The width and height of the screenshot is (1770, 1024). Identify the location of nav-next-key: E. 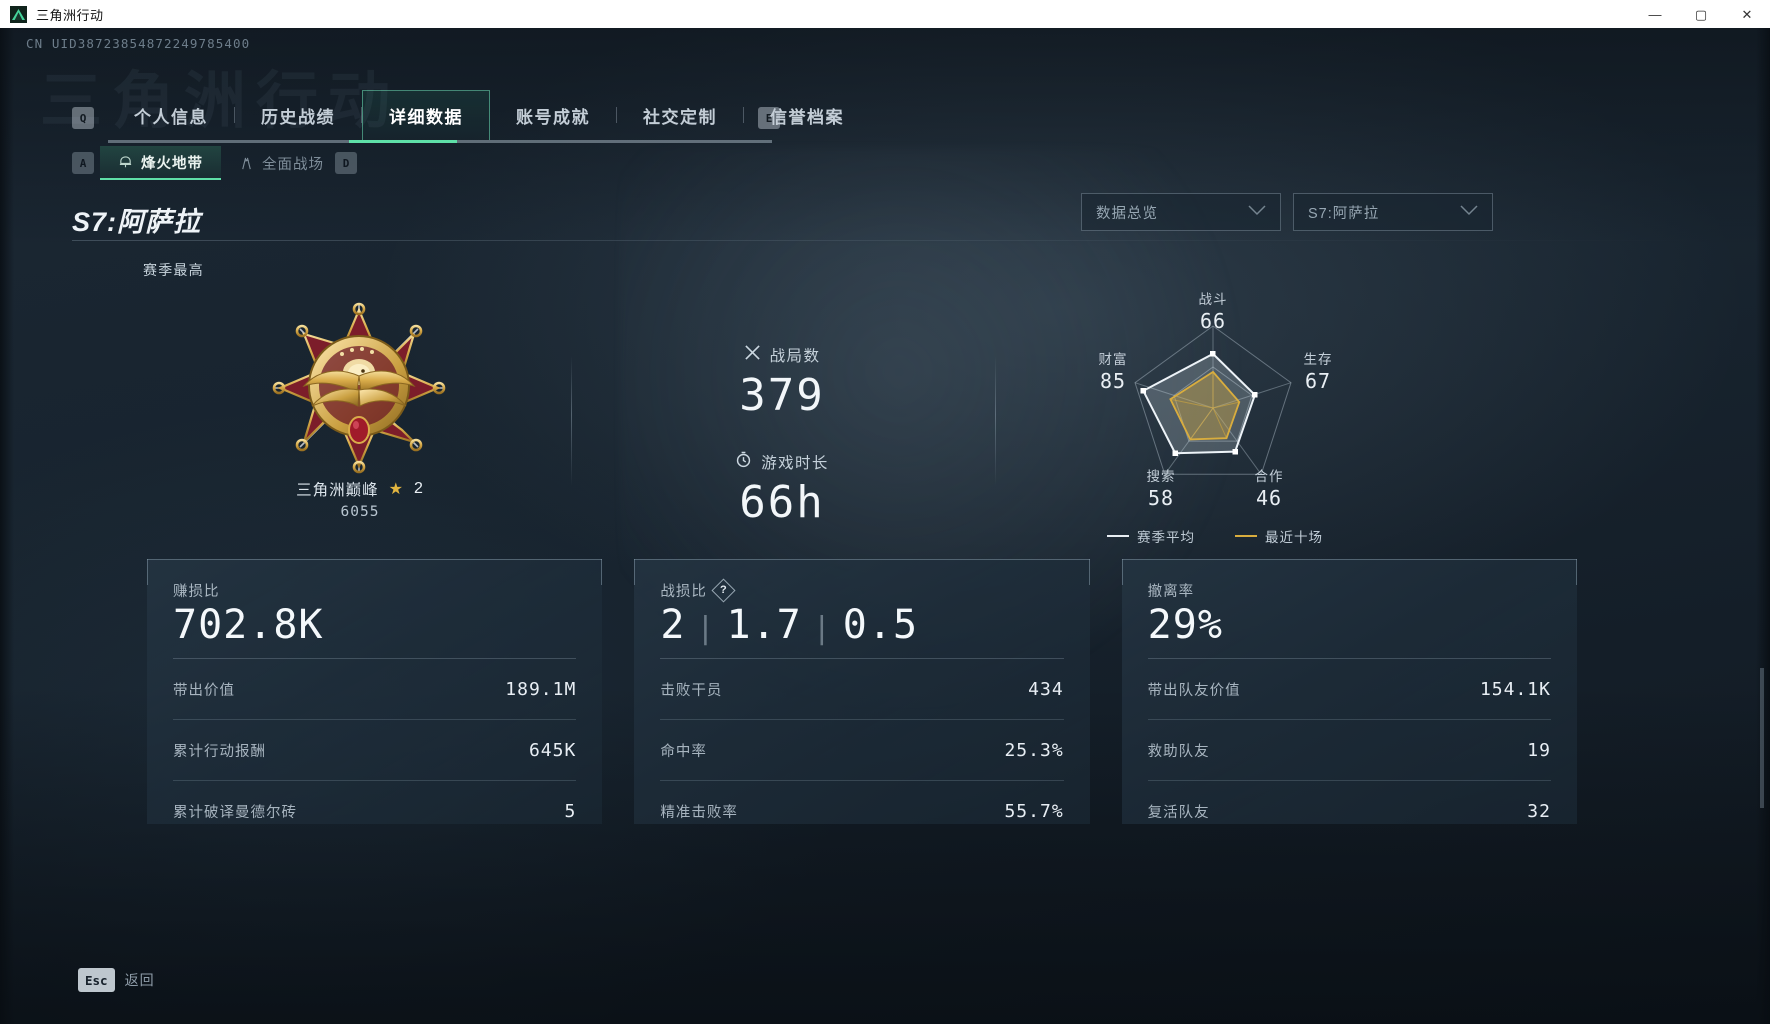
(769, 118).